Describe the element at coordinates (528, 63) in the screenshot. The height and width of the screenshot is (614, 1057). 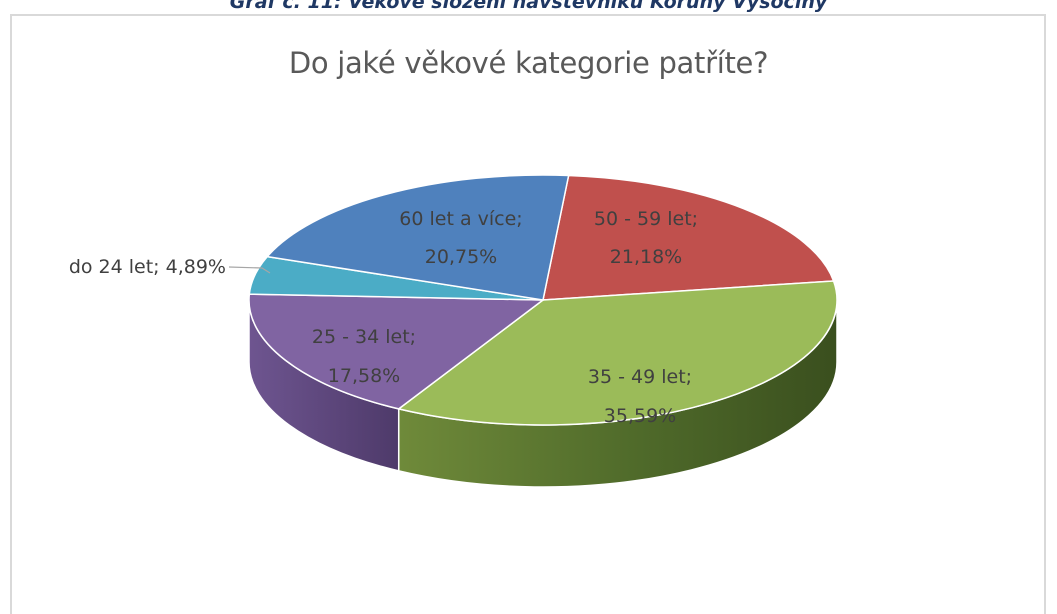
I see `chart-title: Do jaké věkové kategorie patříte?` at that location.